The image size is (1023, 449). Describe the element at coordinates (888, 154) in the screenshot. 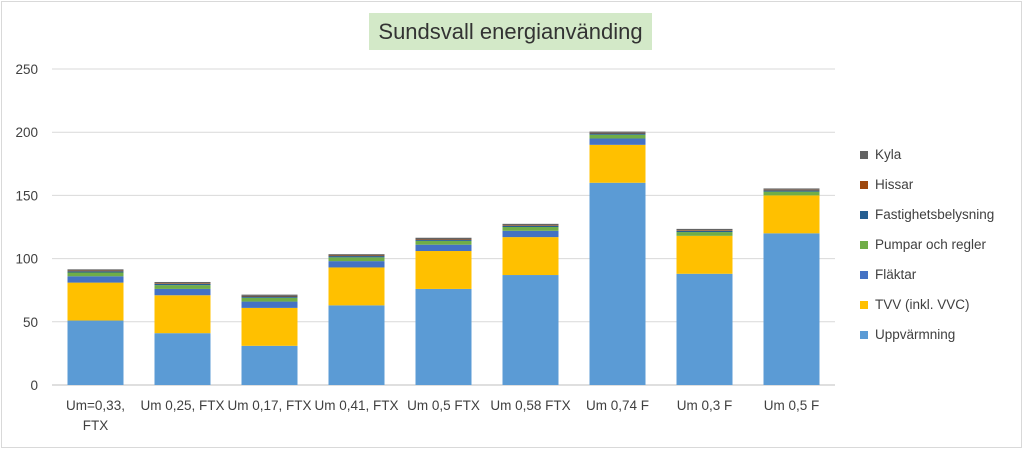

I see `legend-label: Kyla` at that location.